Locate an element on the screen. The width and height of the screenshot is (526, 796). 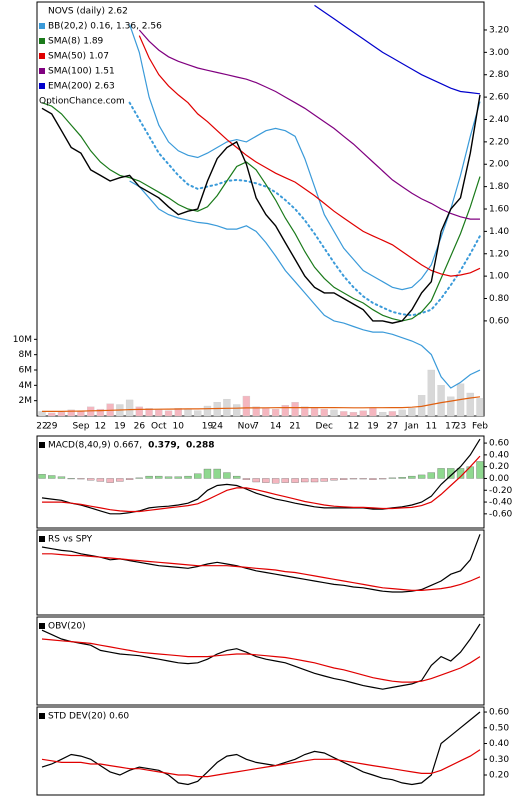
y-tick-label: 0.40 is located at coordinates (499, 744).